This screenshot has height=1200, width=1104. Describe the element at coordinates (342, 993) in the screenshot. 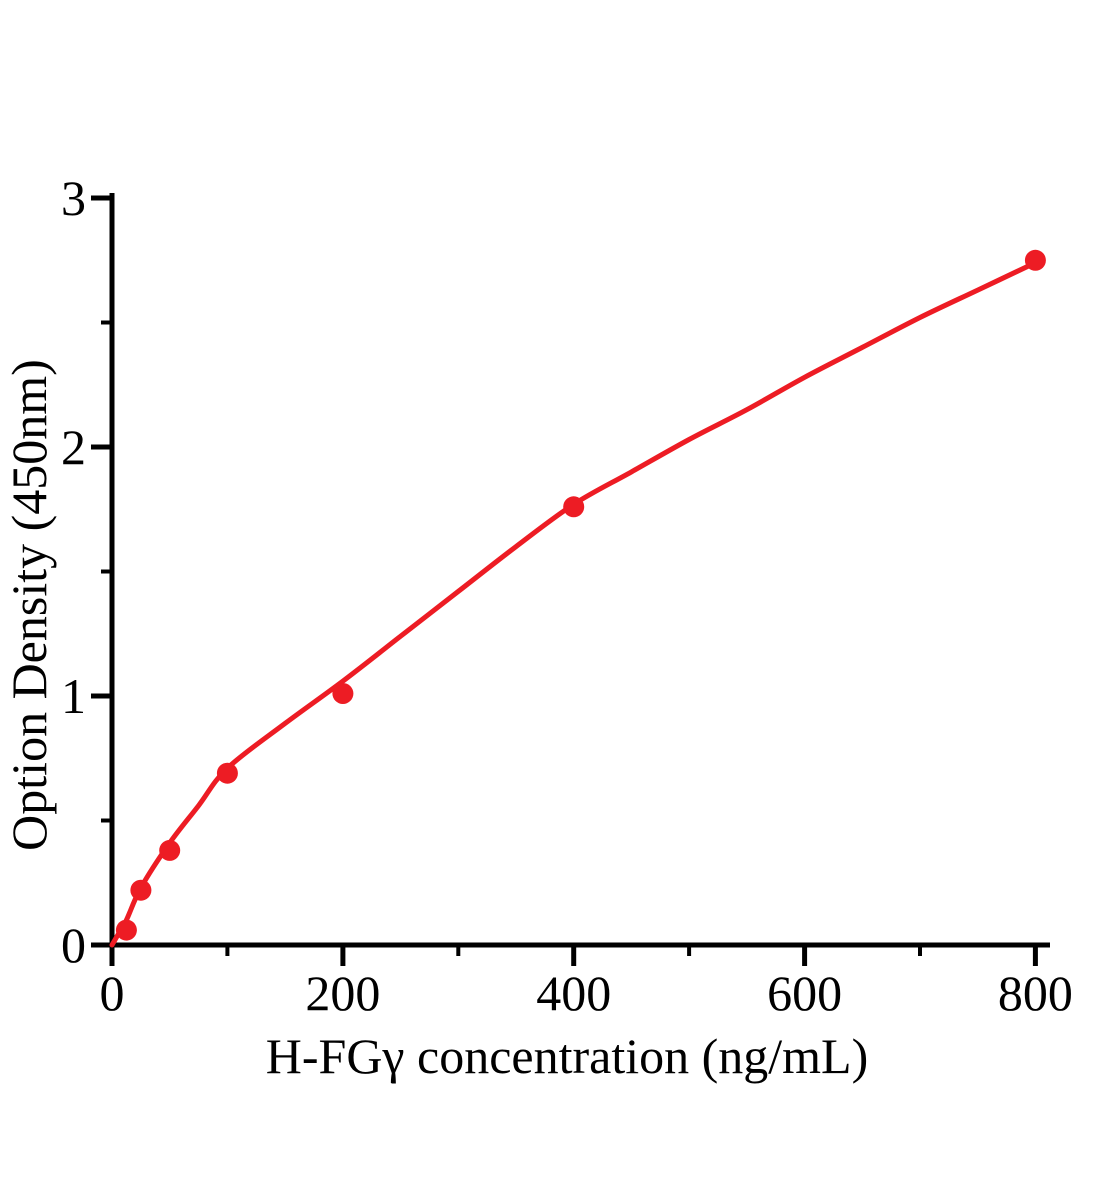

I see `x-tick-label: 200` at that location.